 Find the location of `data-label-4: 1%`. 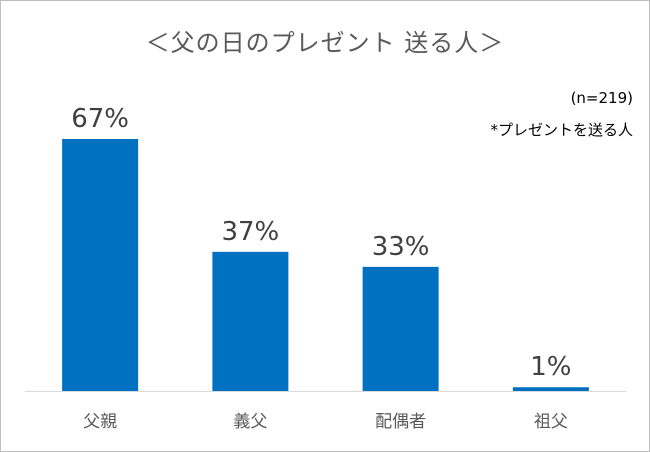

data-label-4: 1% is located at coordinates (550, 367).